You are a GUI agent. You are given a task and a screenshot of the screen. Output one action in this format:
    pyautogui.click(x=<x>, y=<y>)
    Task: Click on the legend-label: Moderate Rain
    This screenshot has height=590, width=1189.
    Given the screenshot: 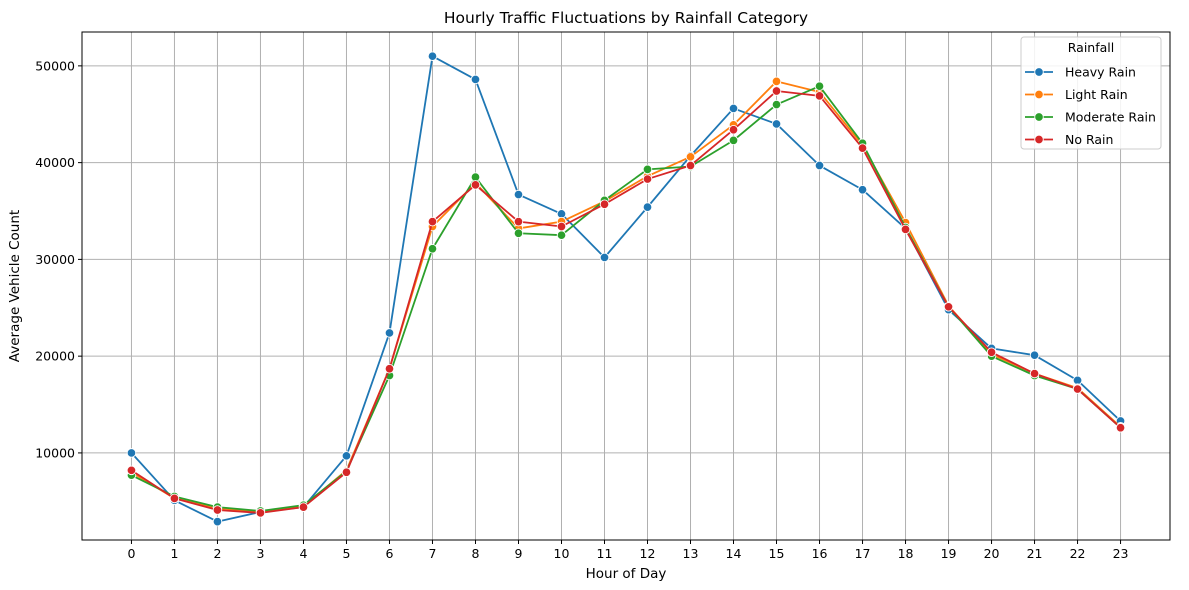 What is the action you would take?
    pyautogui.click(x=1110, y=117)
    